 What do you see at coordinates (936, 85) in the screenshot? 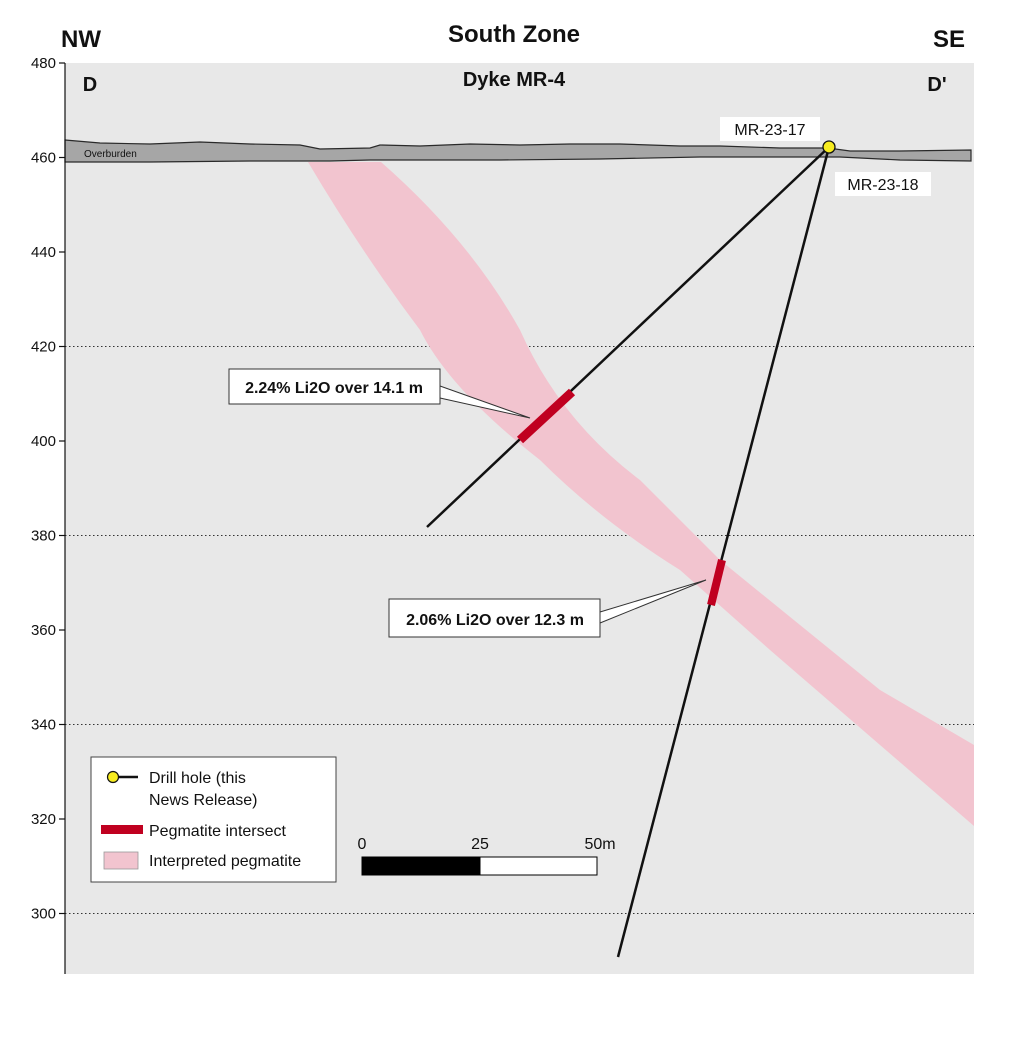
I see `section-end-label: D'` at bounding box center [936, 85].